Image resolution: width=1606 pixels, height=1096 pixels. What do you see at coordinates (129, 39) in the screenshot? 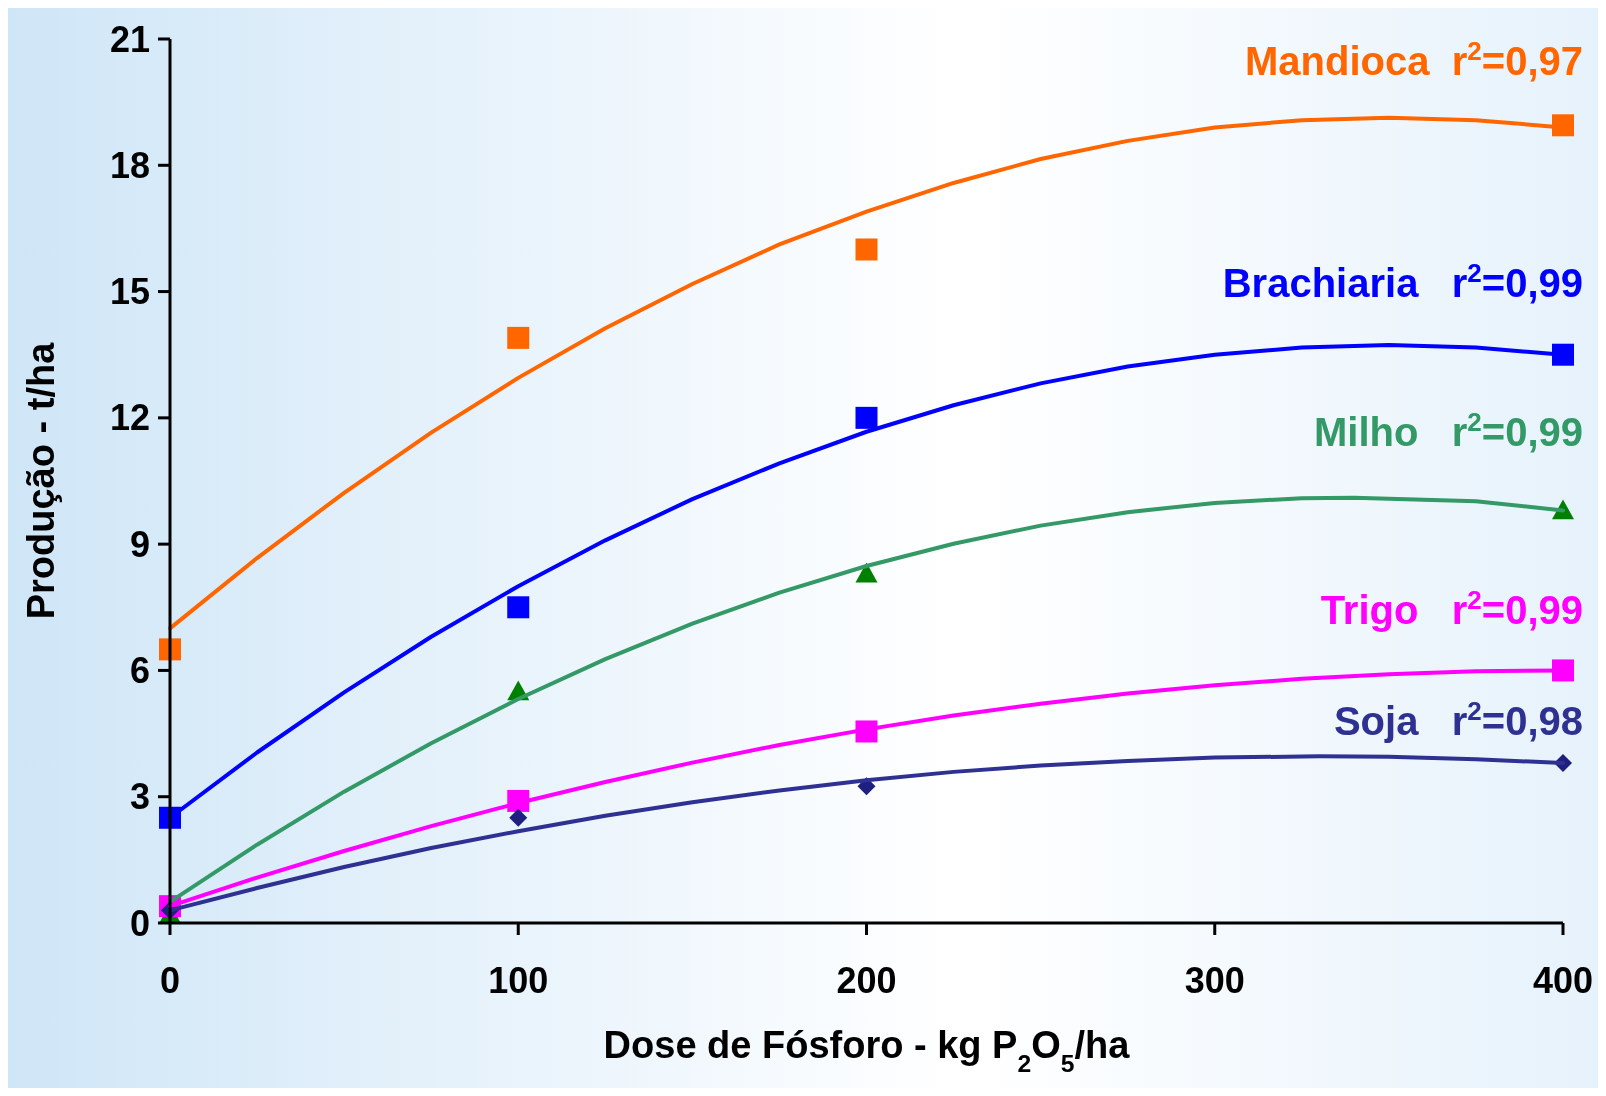
I see `y-tick-label: 21` at bounding box center [129, 39].